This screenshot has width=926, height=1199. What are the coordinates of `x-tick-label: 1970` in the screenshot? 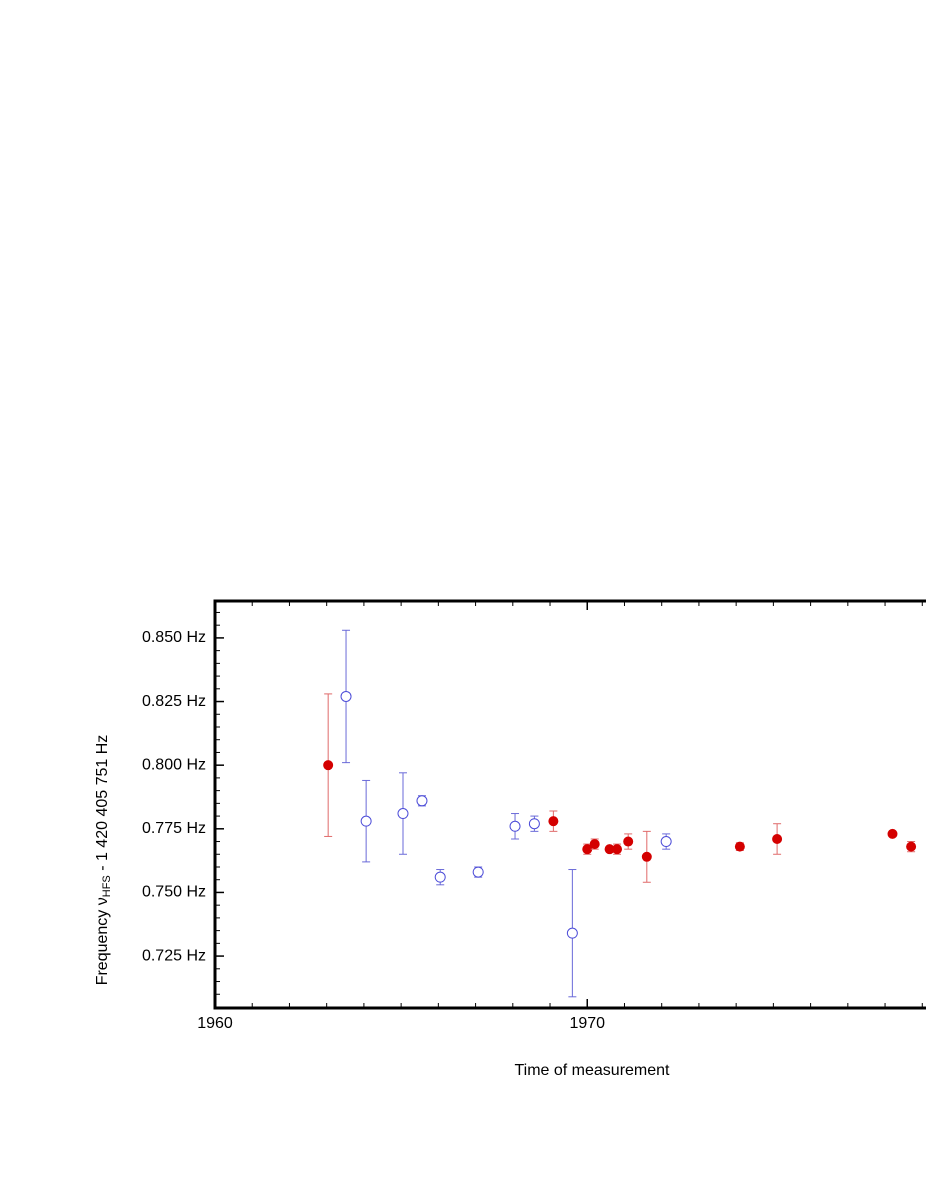 It's located at (587, 1023).